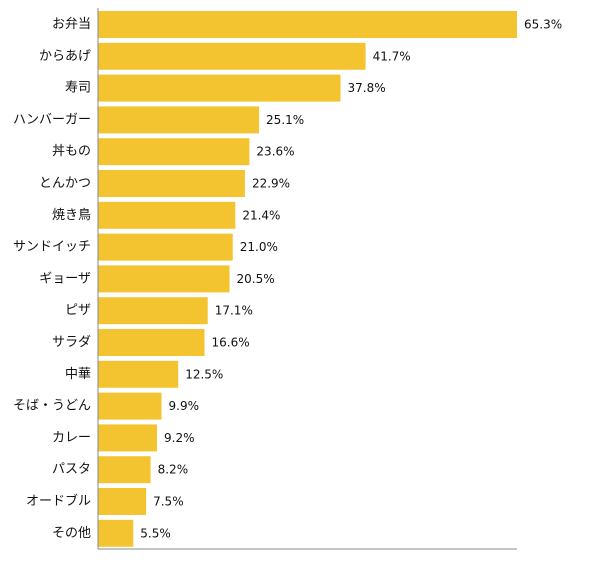 The width and height of the screenshot is (599, 566). What do you see at coordinates (367, 88) in the screenshot?
I see `value-label-2: 37.8%` at bounding box center [367, 88].